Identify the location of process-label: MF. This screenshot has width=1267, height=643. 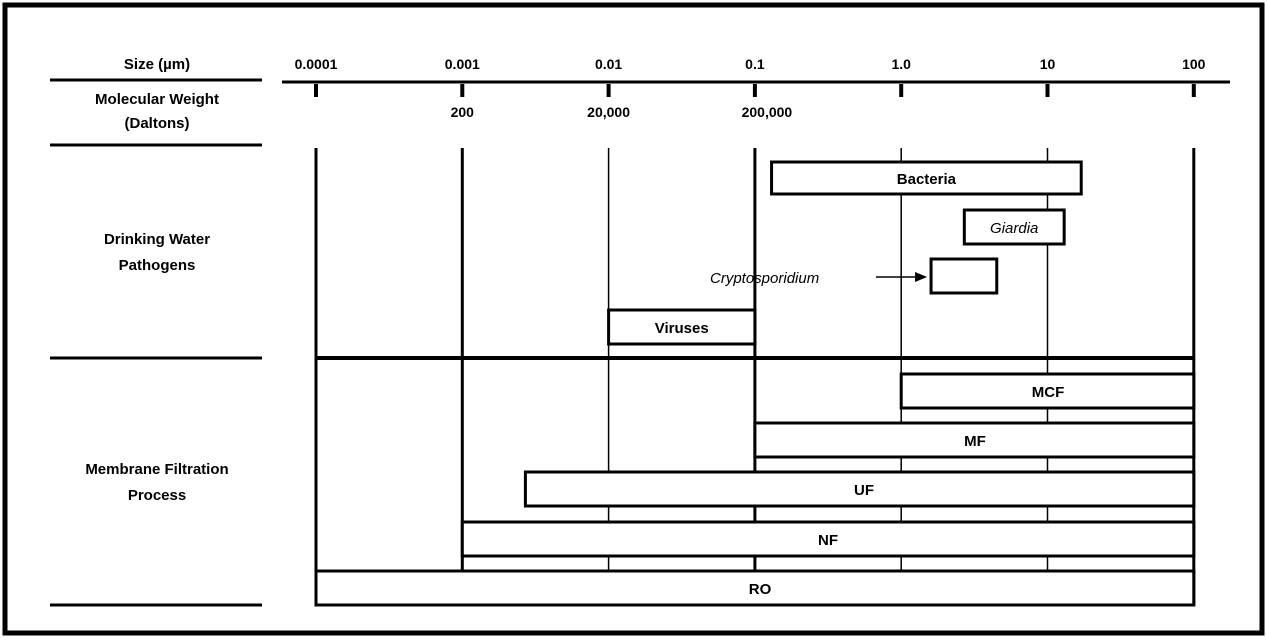
(975, 441).